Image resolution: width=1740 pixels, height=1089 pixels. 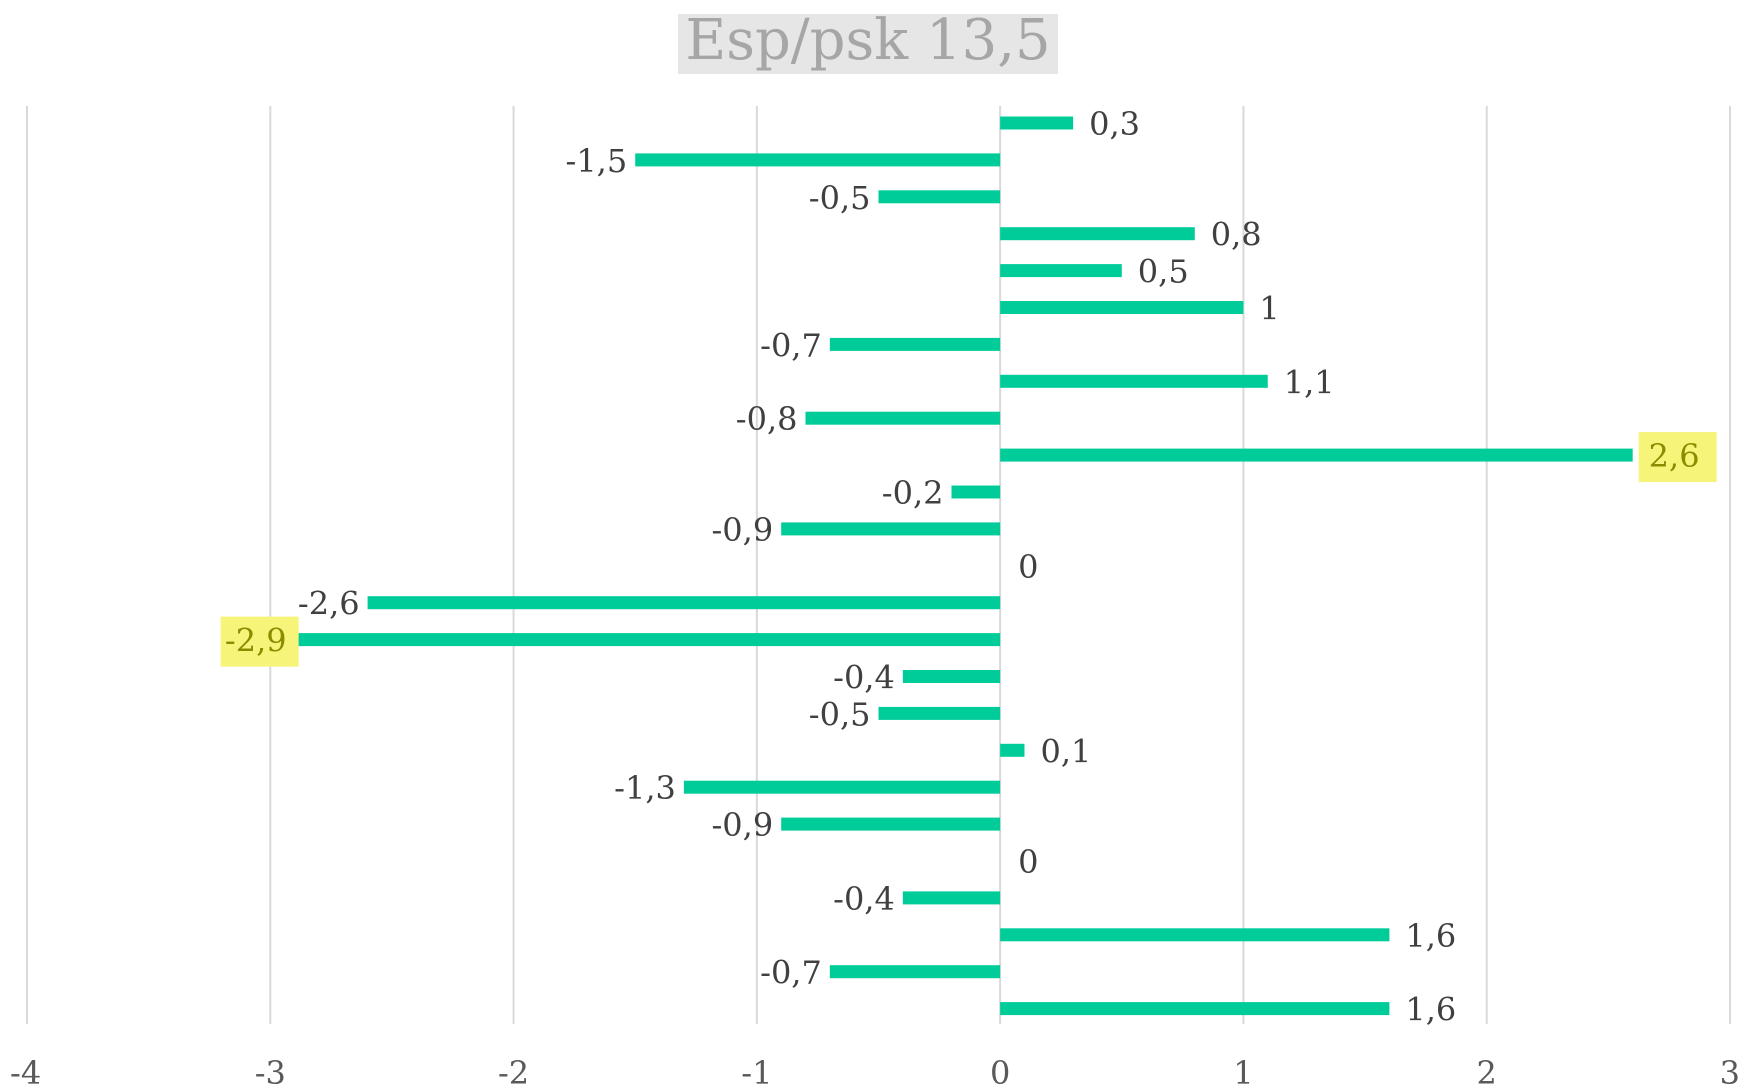 What do you see at coordinates (1000, 1071) in the screenshot?
I see `x-tick-label: 0` at bounding box center [1000, 1071].